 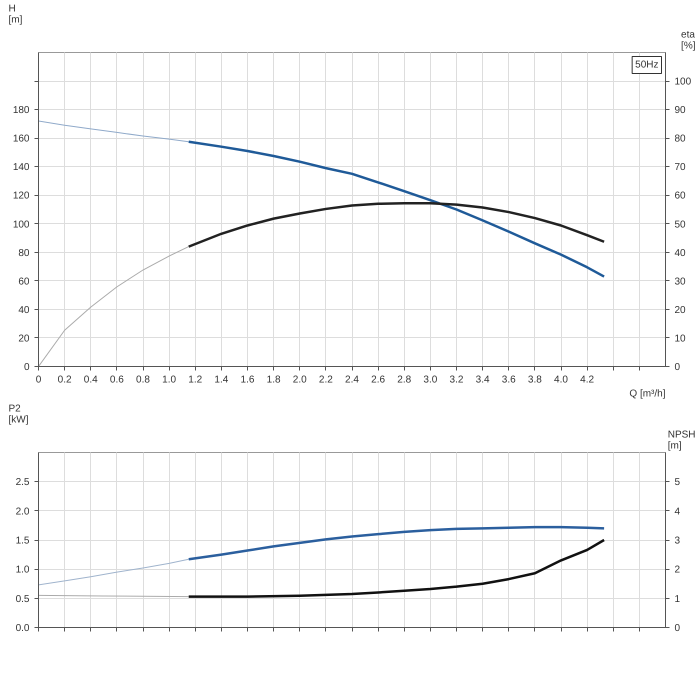 What do you see at coordinates (677, 599) in the screenshot?
I see `y2-tick-label: 1` at bounding box center [677, 599].